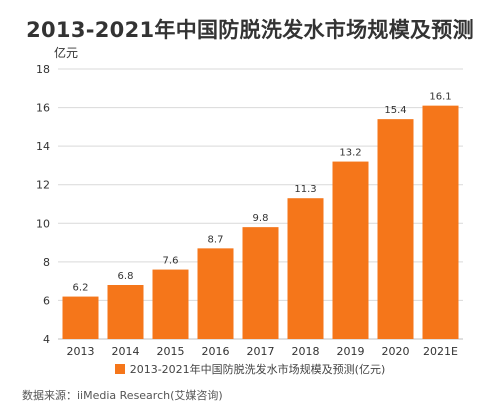  What do you see at coordinates (440, 351) in the screenshot?
I see `x-tick-label-2021E: 2021E` at bounding box center [440, 351].